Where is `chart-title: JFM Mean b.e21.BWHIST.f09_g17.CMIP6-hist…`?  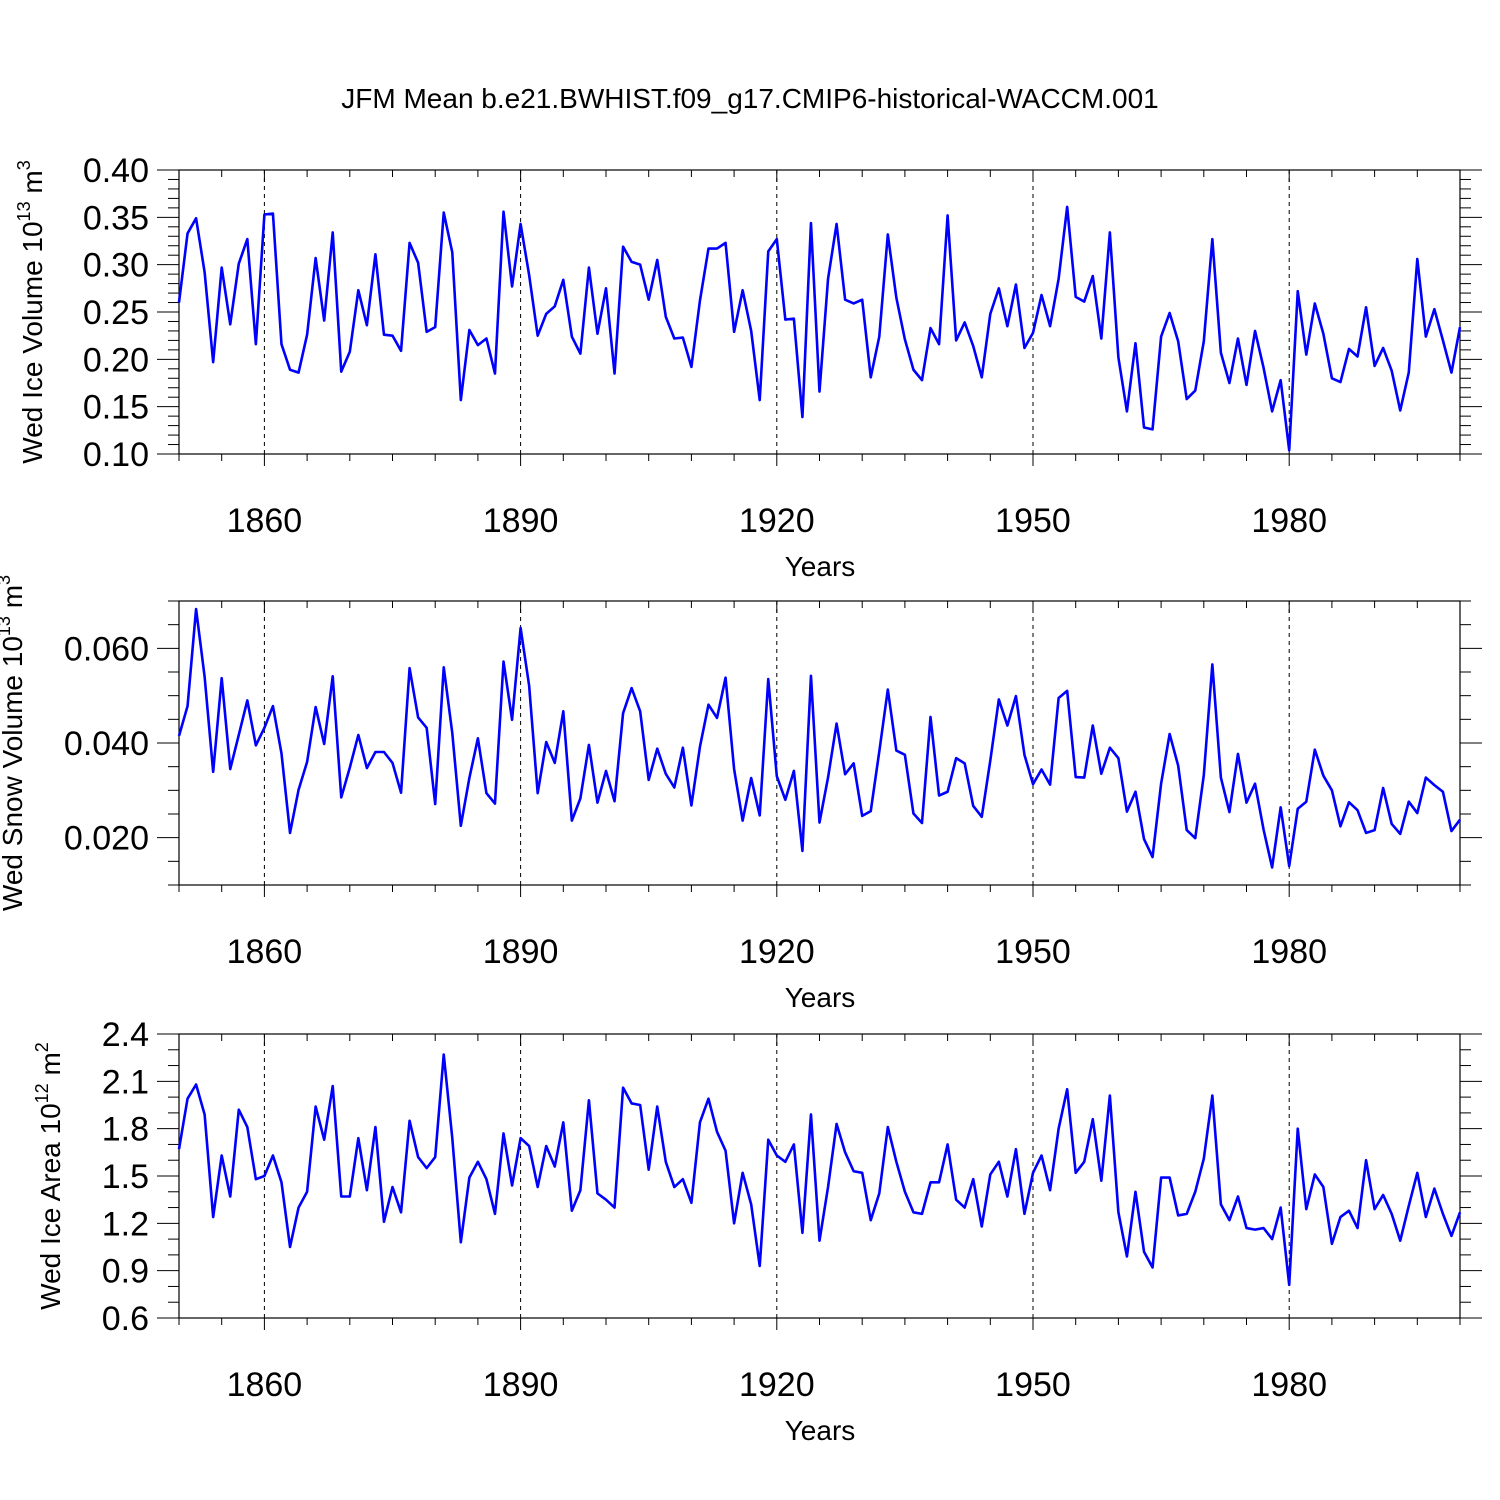
chart-title: JFM Mean b.e21.BWHIST.f09_g17.CMIP6-hist… is located at coordinates (749, 98).